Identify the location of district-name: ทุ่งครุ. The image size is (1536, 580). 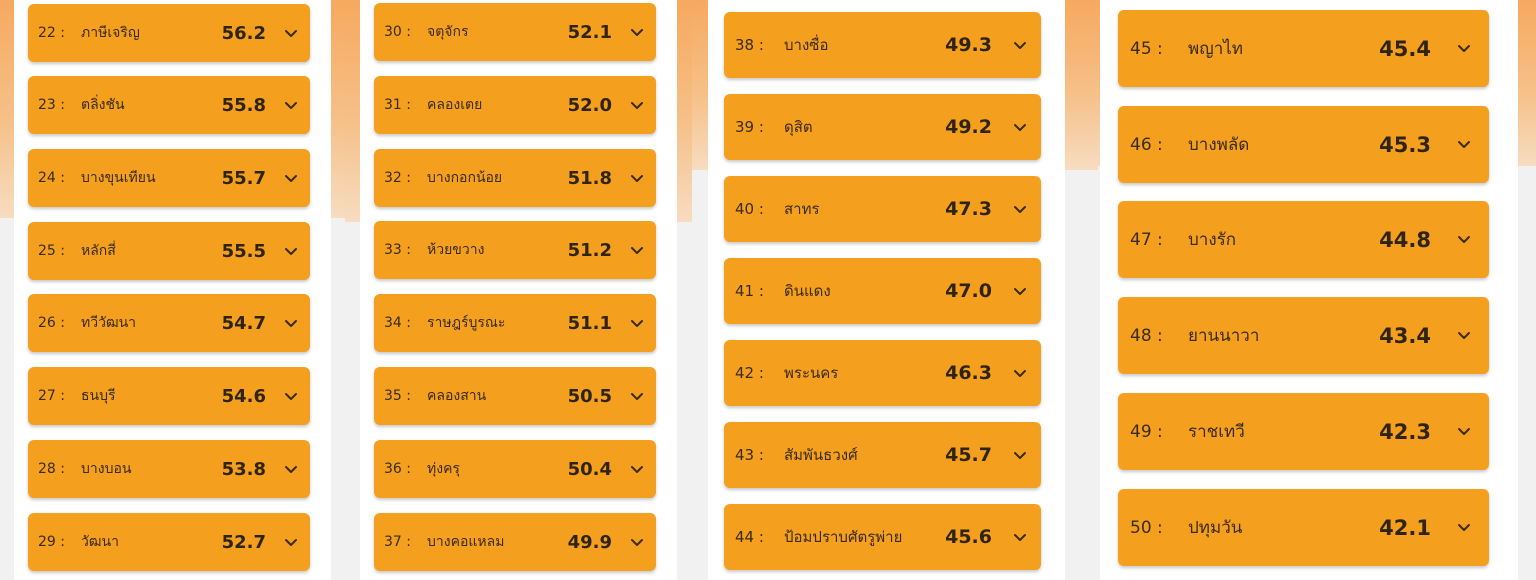
(443, 469).